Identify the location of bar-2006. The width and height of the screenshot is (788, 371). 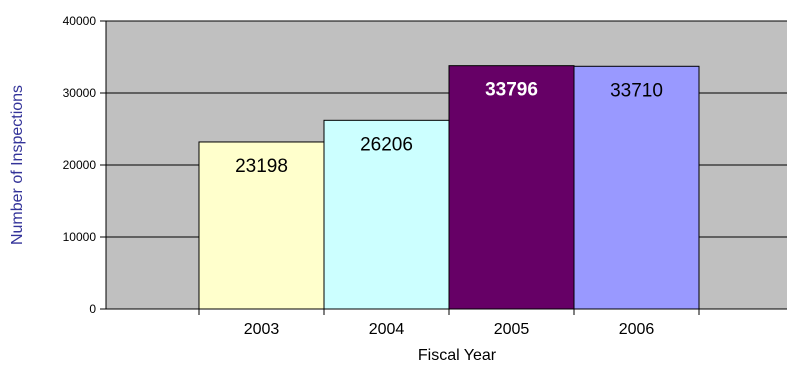
(636, 187).